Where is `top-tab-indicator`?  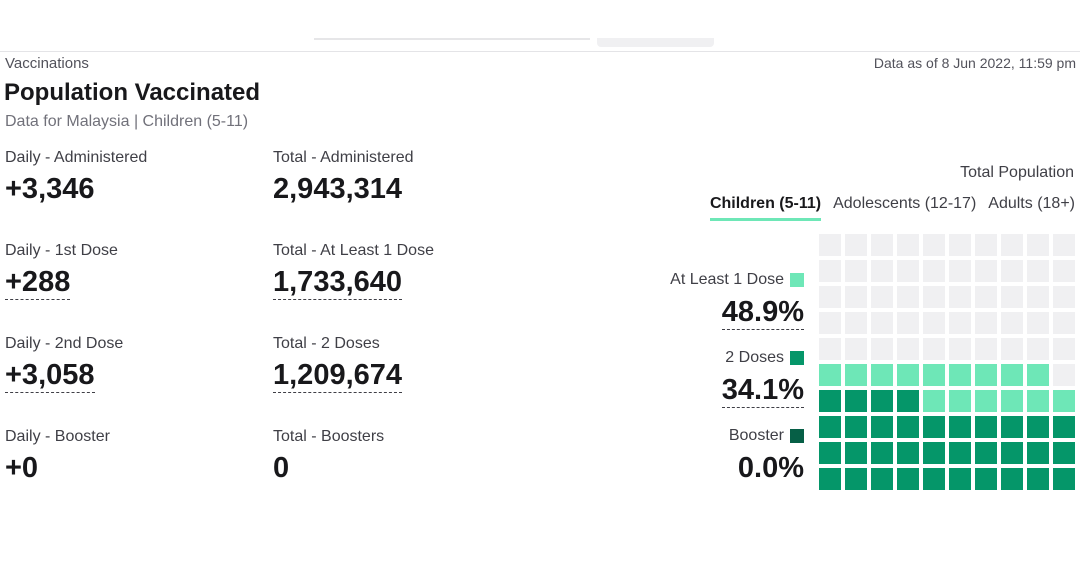 top-tab-indicator is located at coordinates (452, 39).